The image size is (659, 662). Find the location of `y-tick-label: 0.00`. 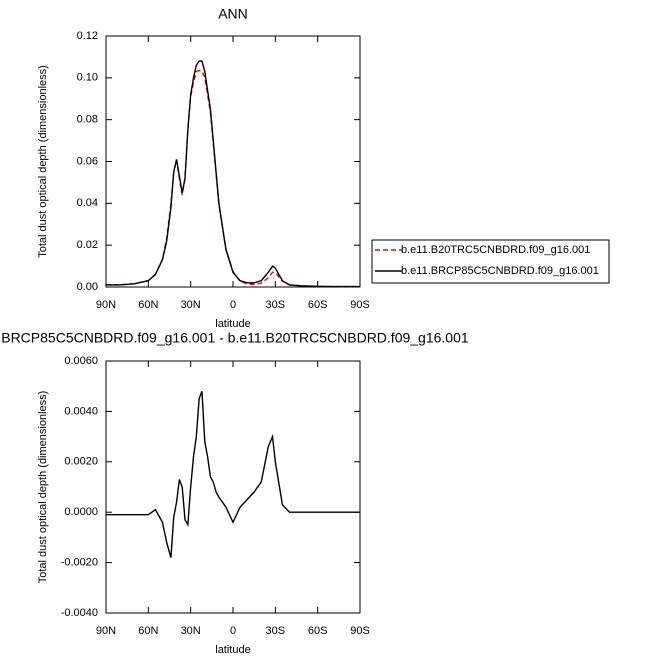

y-tick-label: 0.00 is located at coordinates (87, 287).